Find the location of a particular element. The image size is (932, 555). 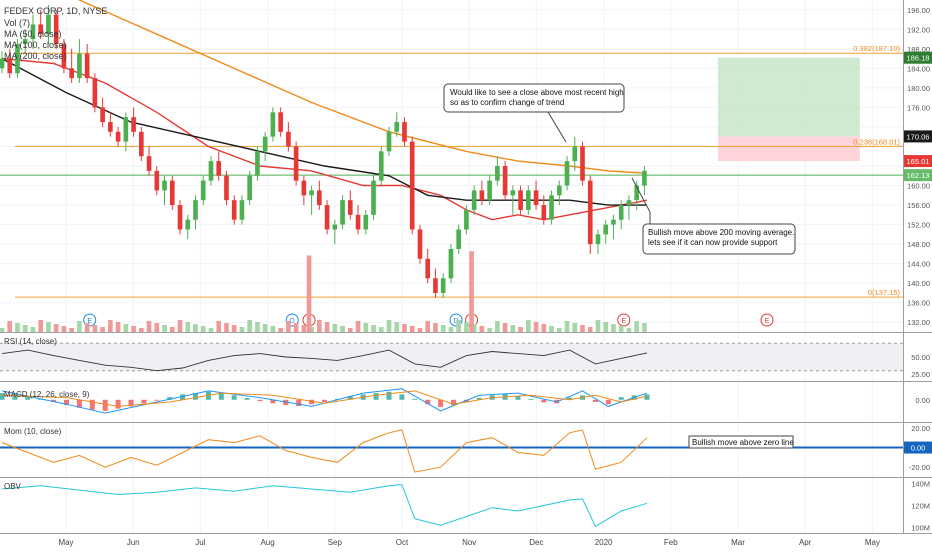

macd-pane: MACD (12, 26, close, 9) is located at coordinates (325, 401).